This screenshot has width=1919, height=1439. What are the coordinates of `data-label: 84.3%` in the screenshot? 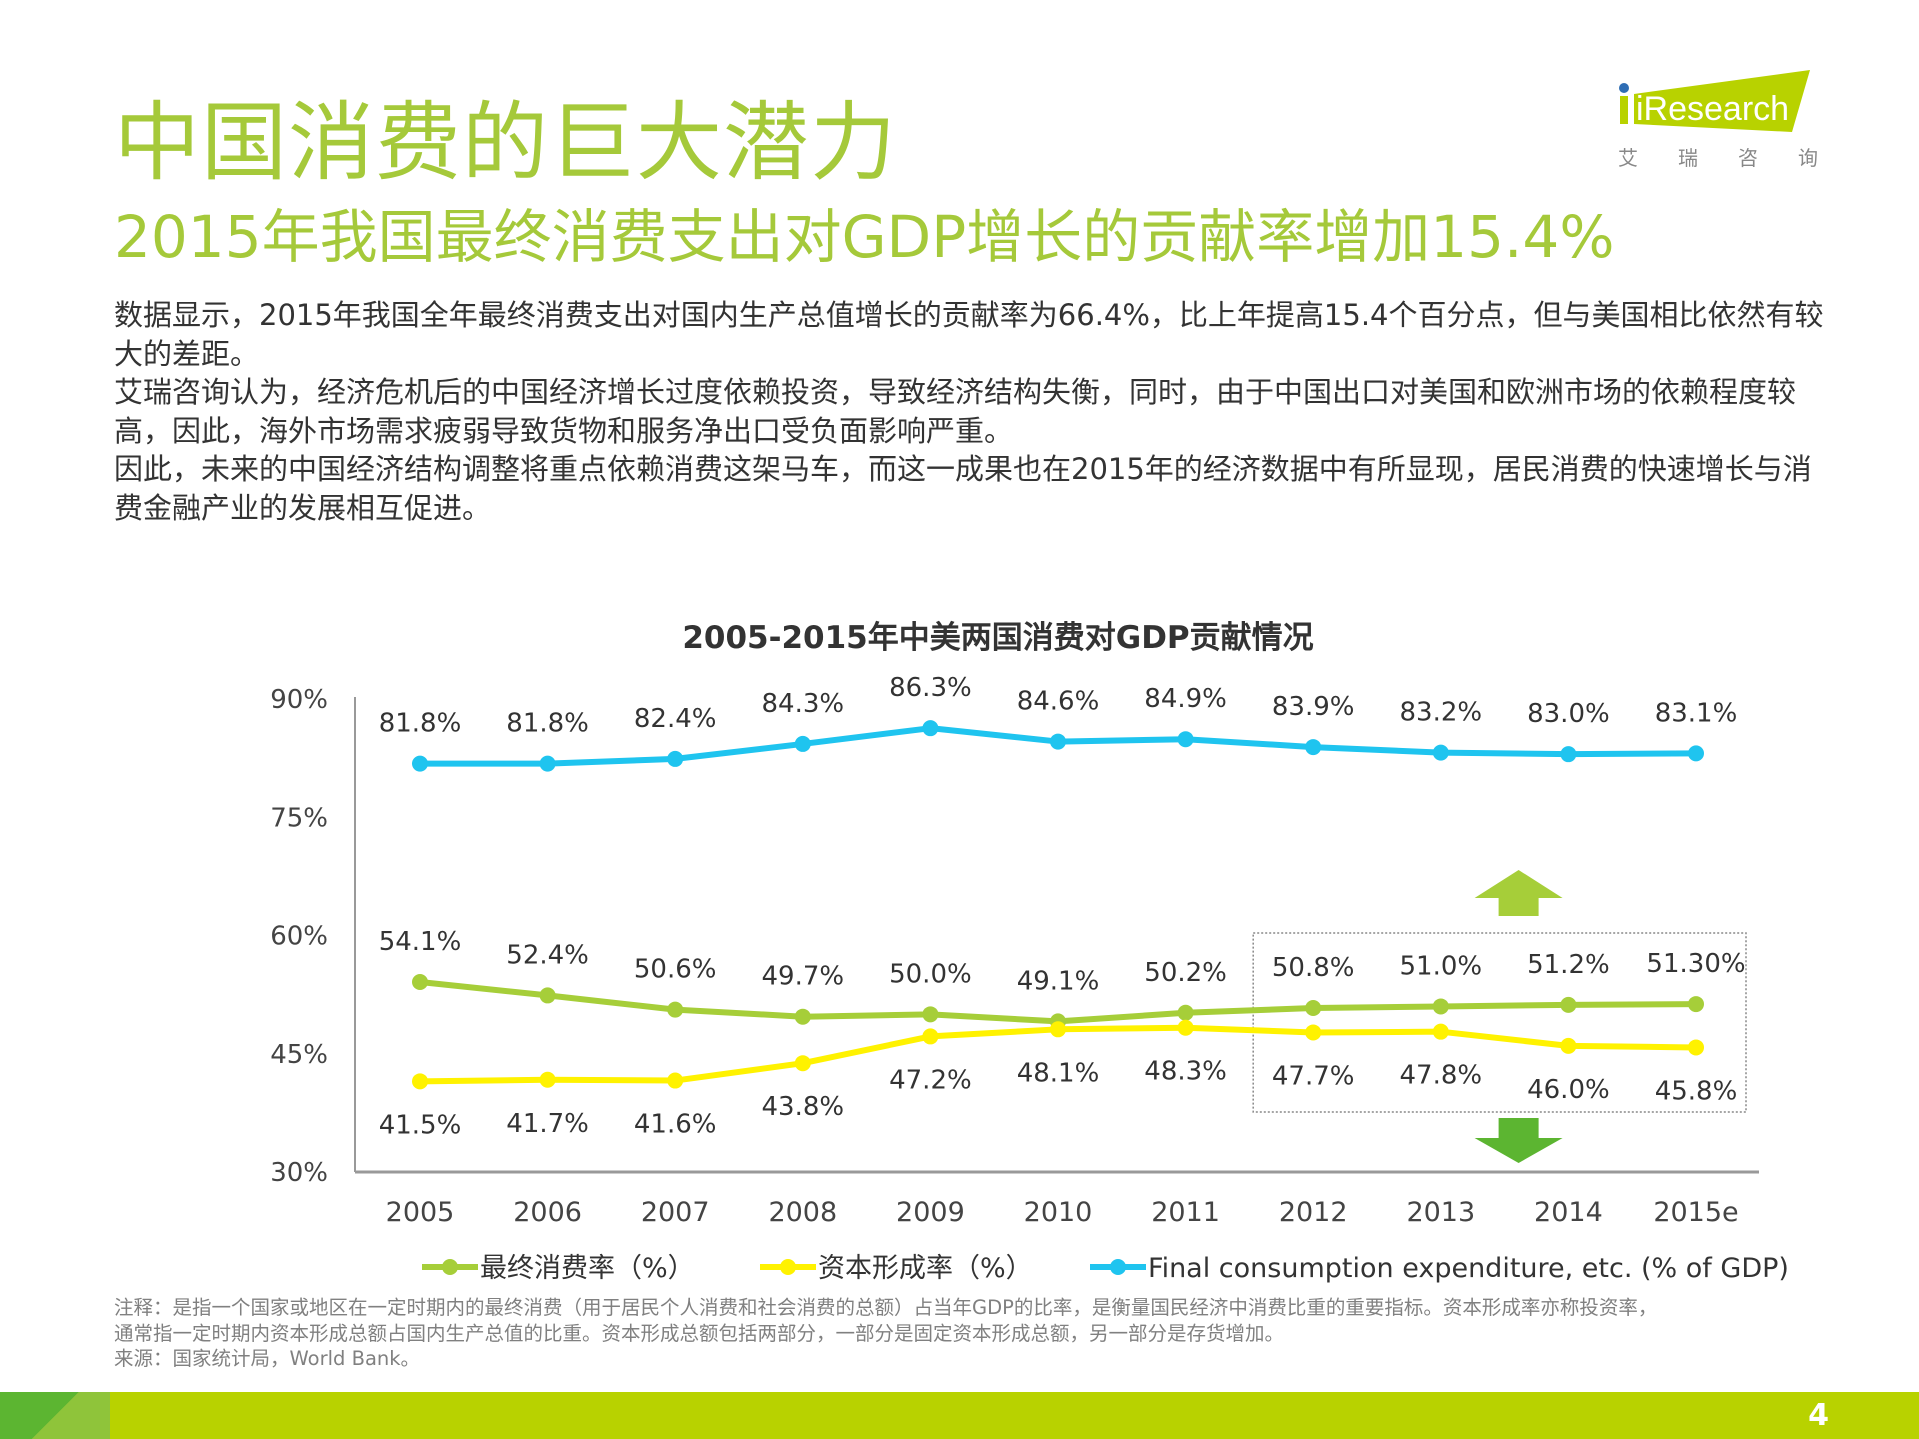 It's located at (802, 704).